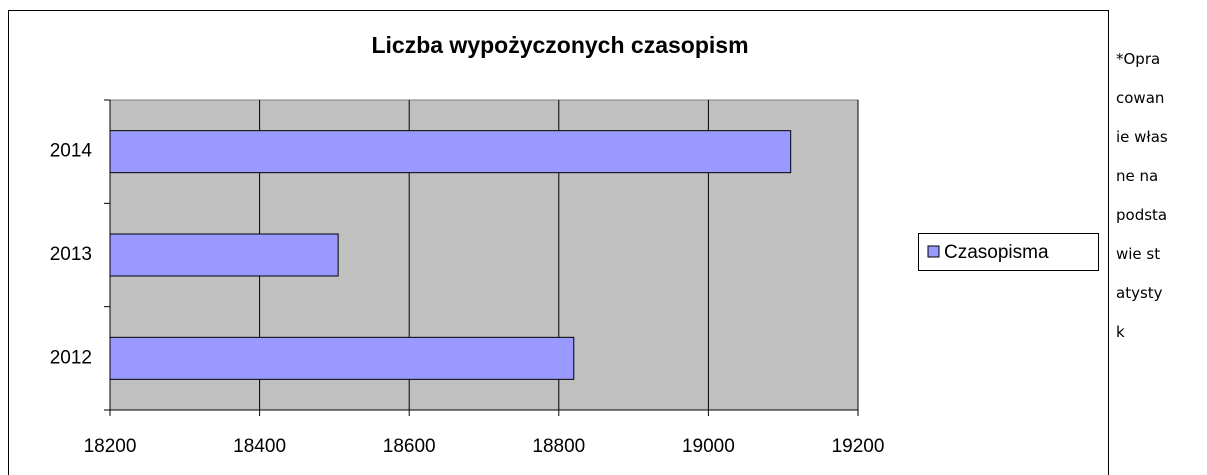 This screenshot has width=1207, height=475. I want to click on legend-swatch, so click(933, 251).